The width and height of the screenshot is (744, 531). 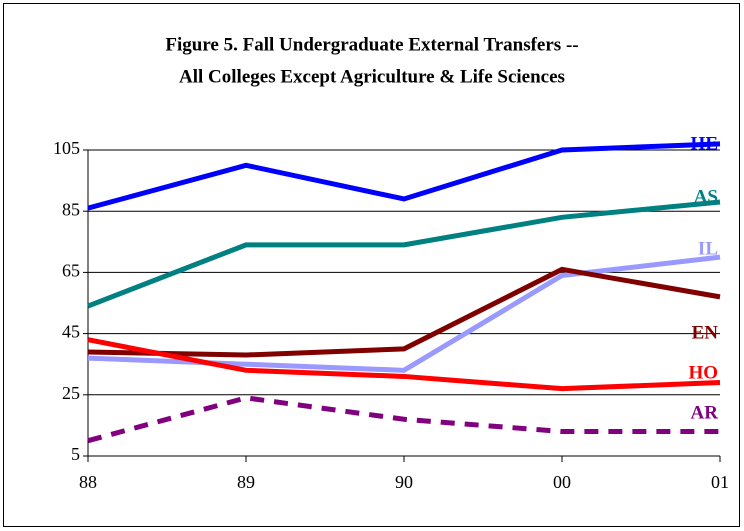 What do you see at coordinates (71, 393) in the screenshot?
I see `y-tick-label: 25` at bounding box center [71, 393].